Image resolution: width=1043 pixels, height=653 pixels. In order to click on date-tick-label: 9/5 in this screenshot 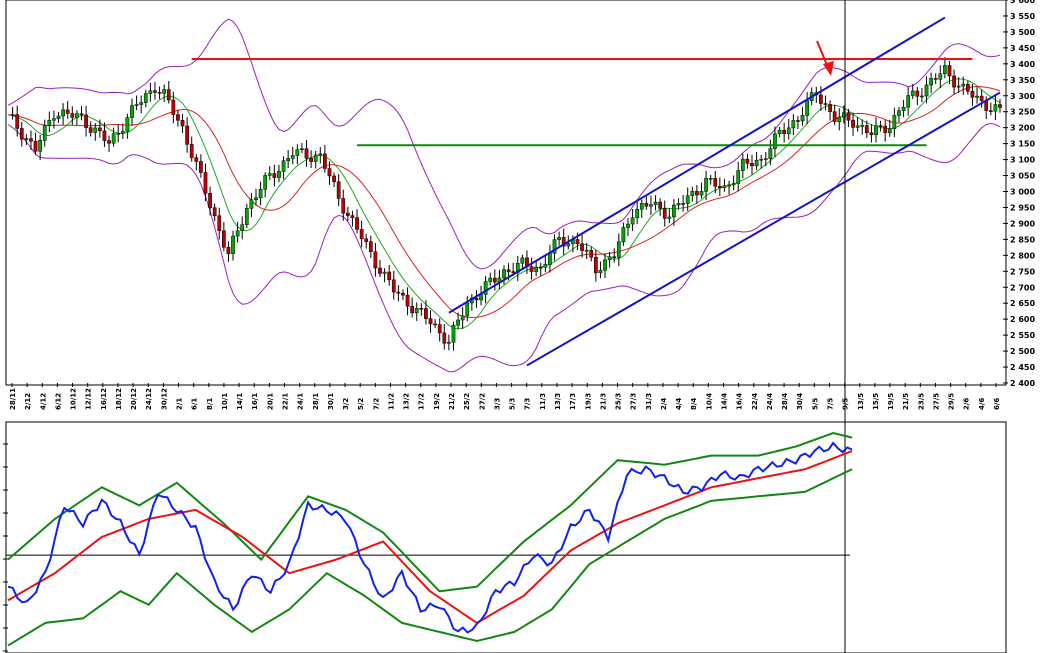, I will do `click(846, 404)`.